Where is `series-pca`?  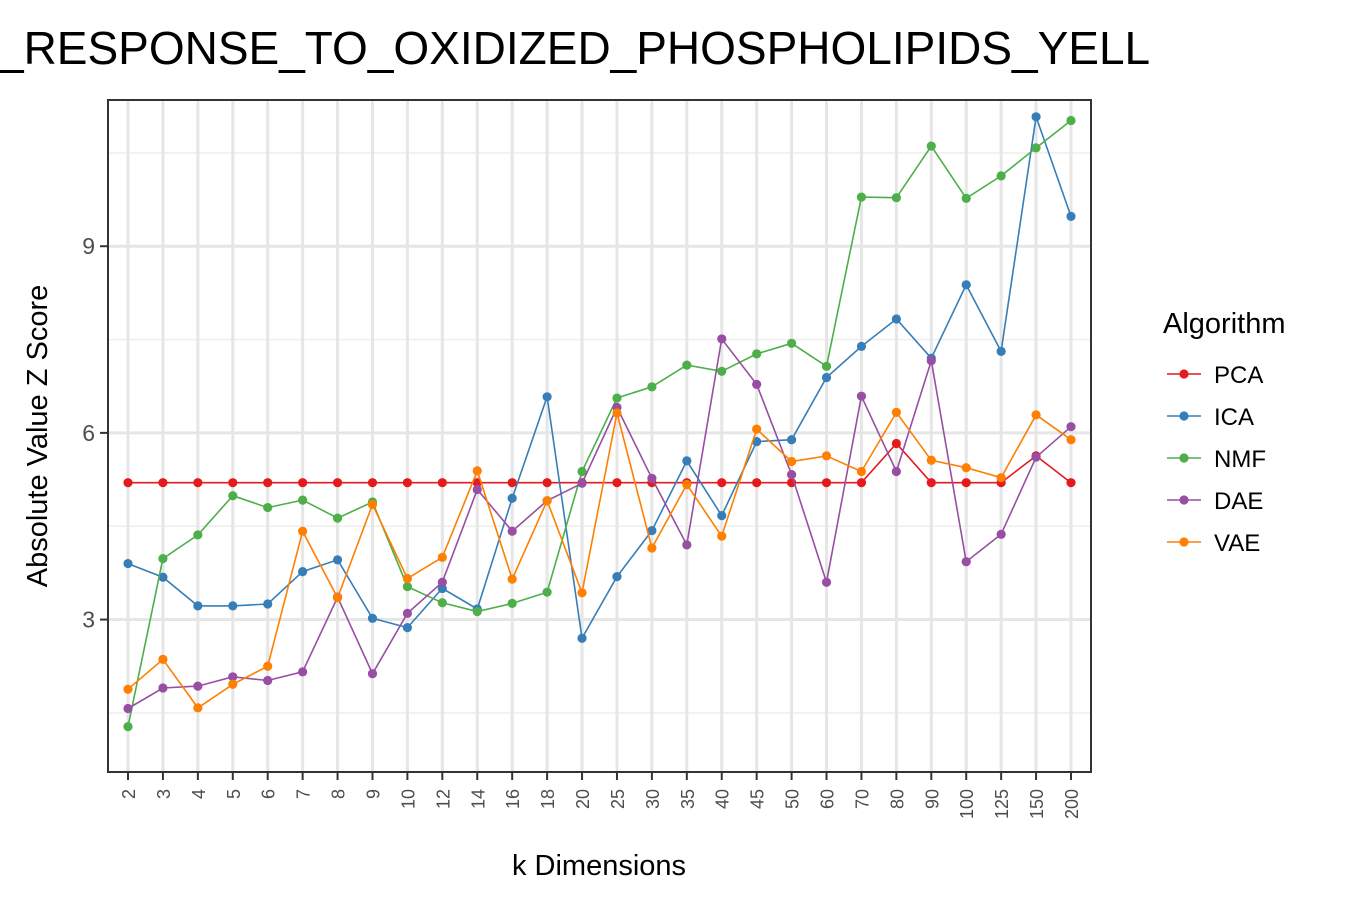 series-pca is located at coordinates (599, 463).